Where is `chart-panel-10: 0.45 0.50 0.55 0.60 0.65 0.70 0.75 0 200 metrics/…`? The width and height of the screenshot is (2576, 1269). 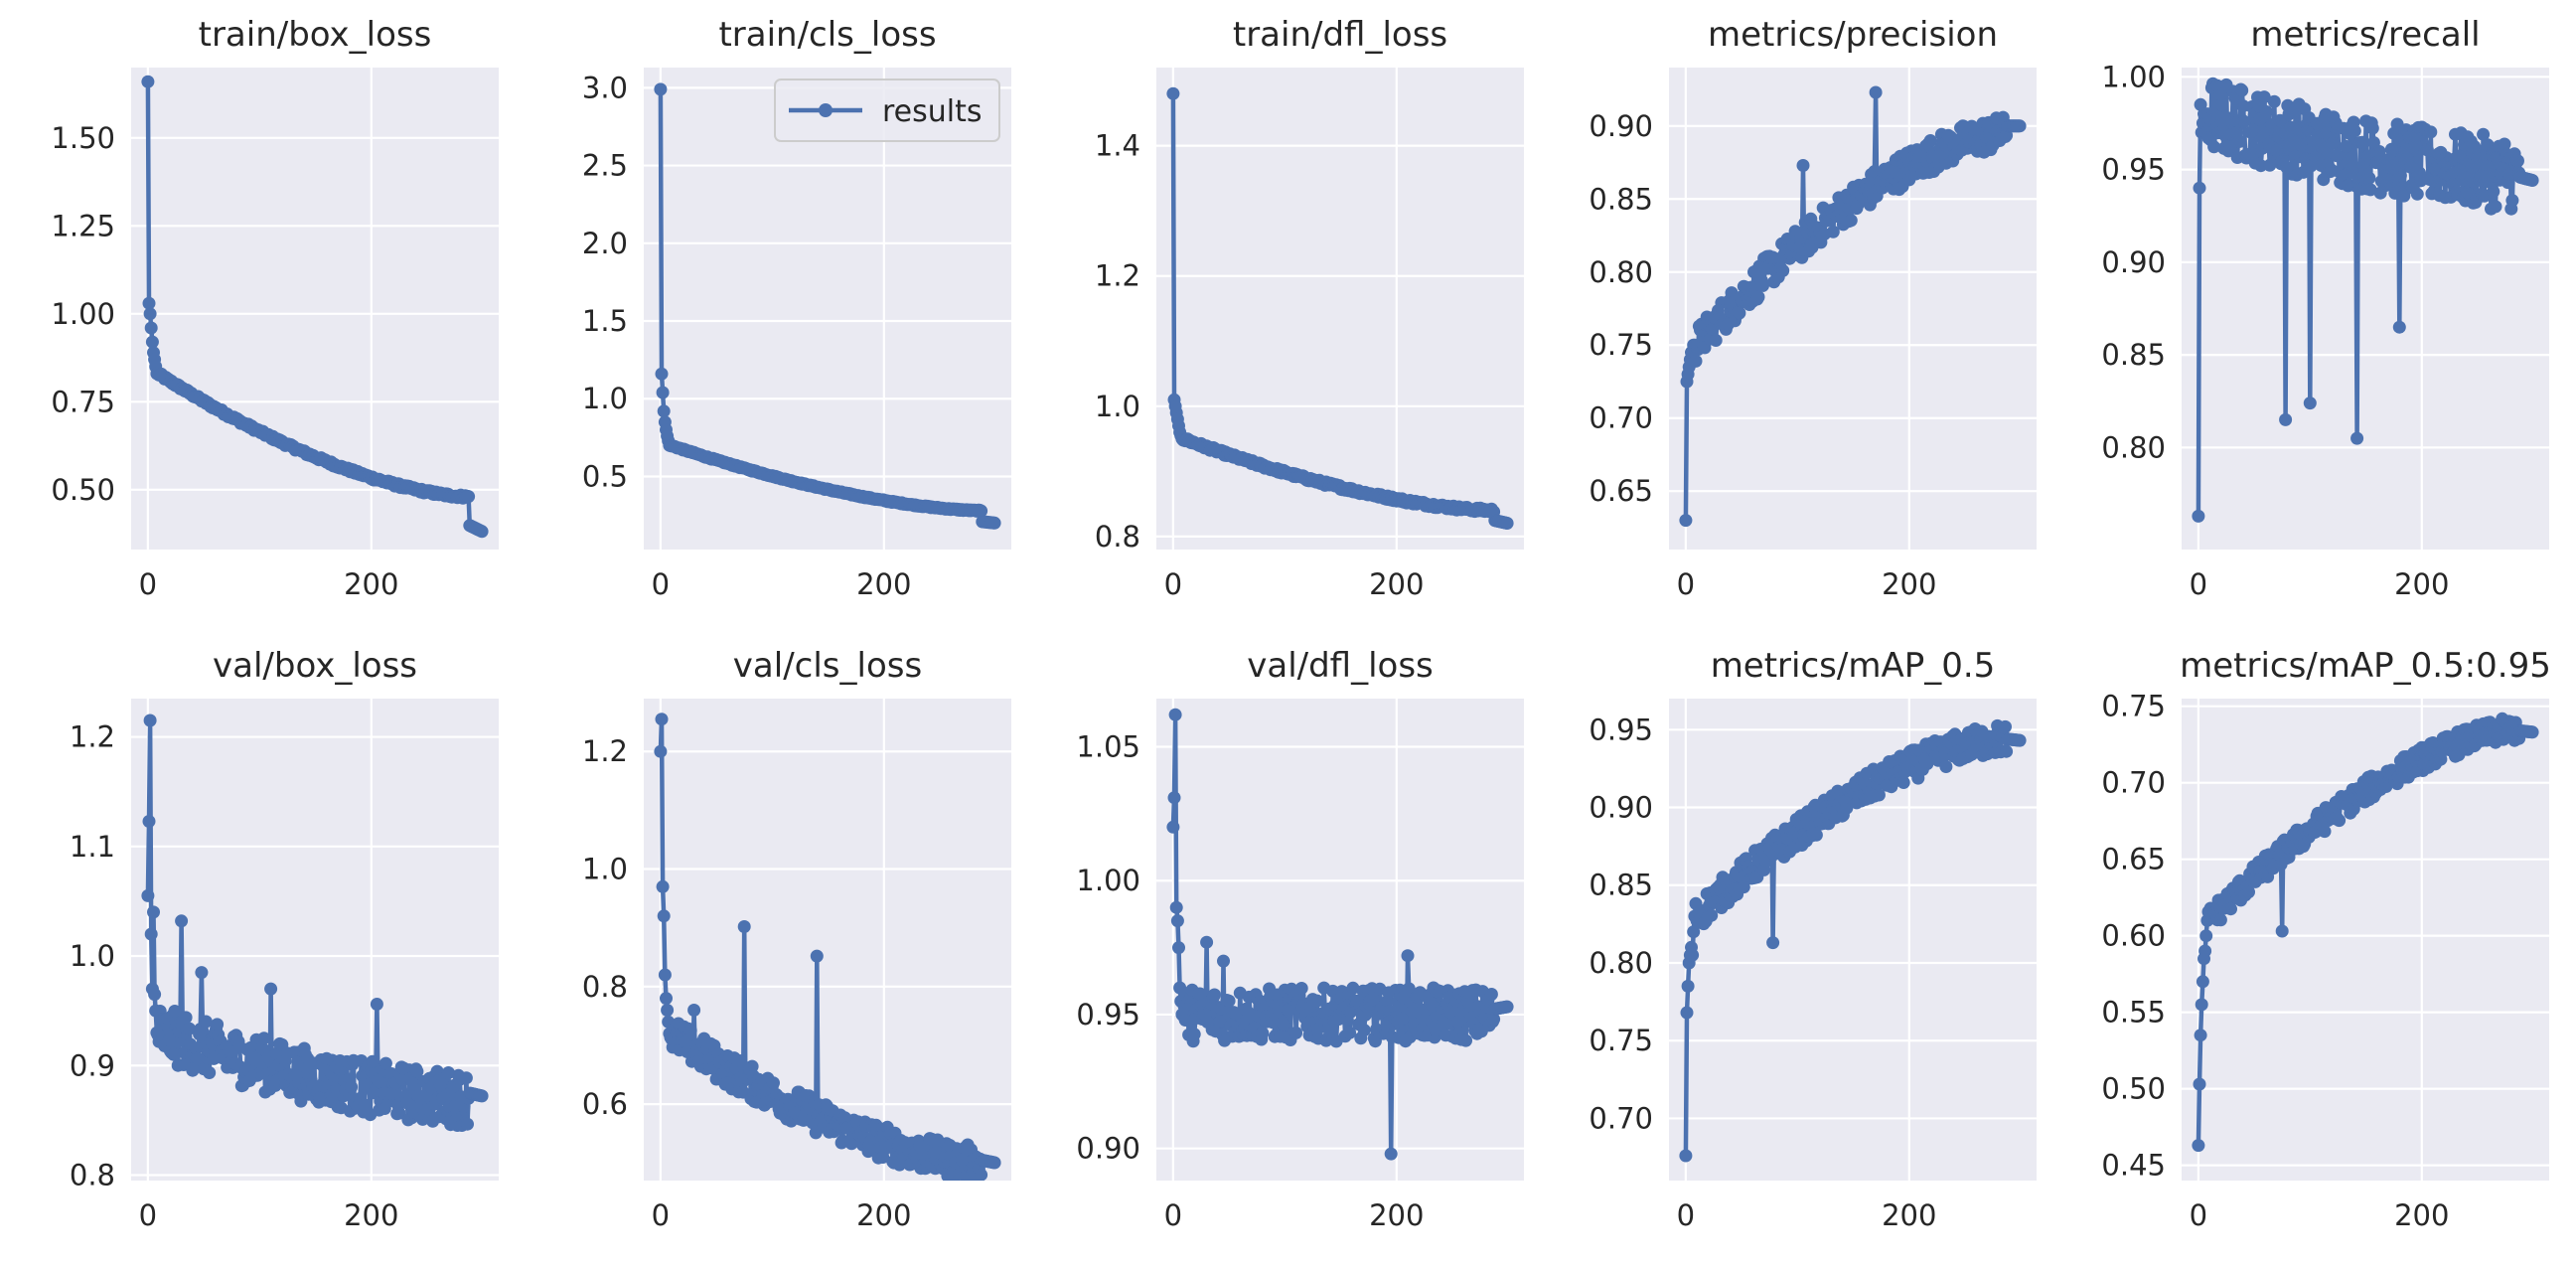
chart-panel-10: 0.45 0.50 0.55 0.60 0.65 0.70 0.75 0 200 metrics/… is located at coordinates (2325, 939).